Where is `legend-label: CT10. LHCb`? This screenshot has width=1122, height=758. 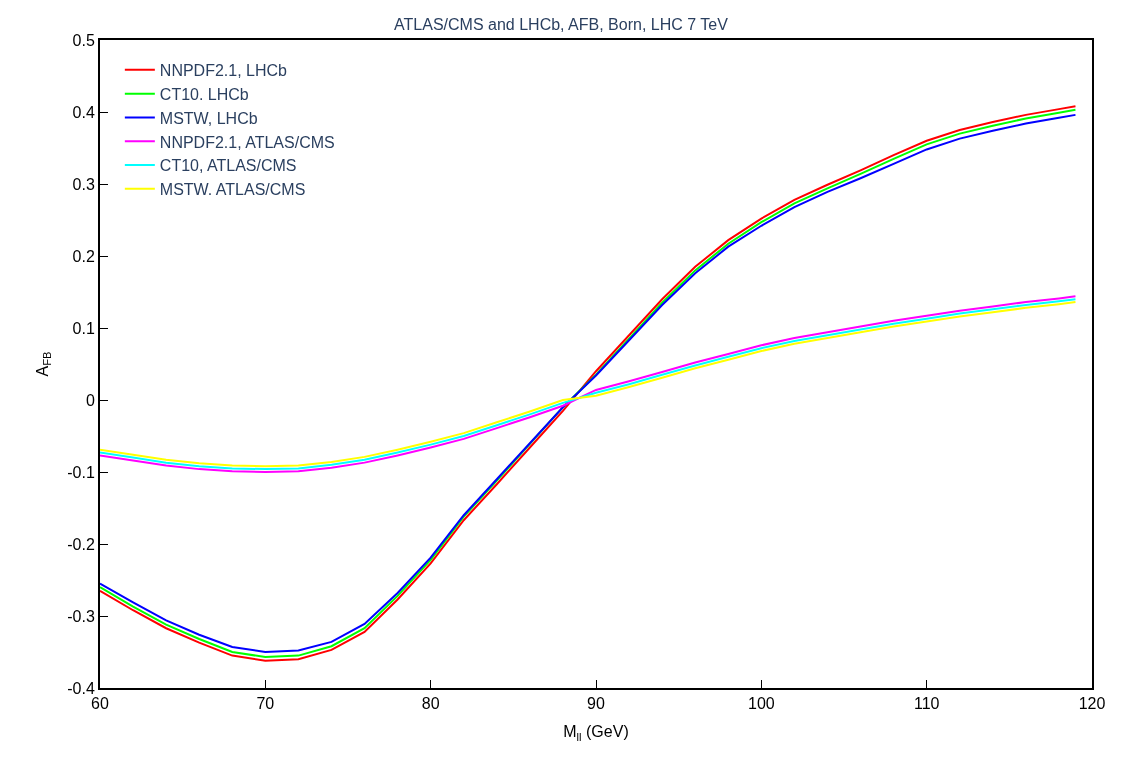
legend-label: CT10. LHCb is located at coordinates (204, 94).